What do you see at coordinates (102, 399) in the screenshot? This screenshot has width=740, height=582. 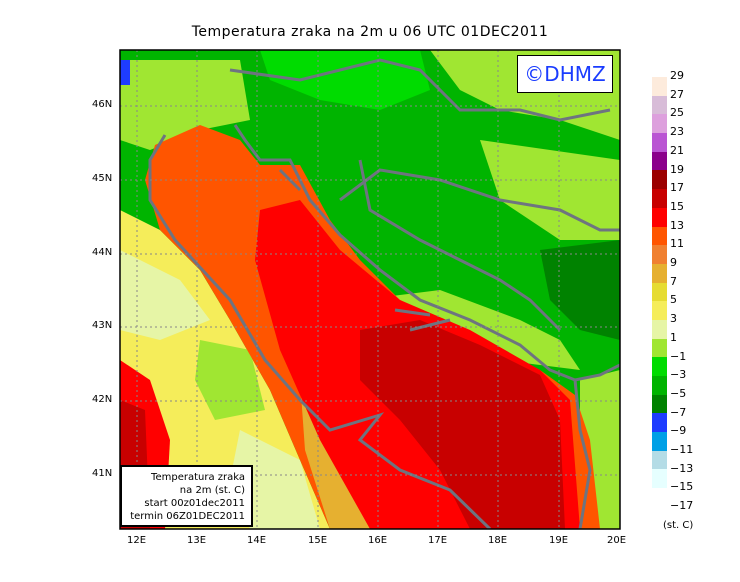 I see `lat-tick: 42N` at bounding box center [102, 399].